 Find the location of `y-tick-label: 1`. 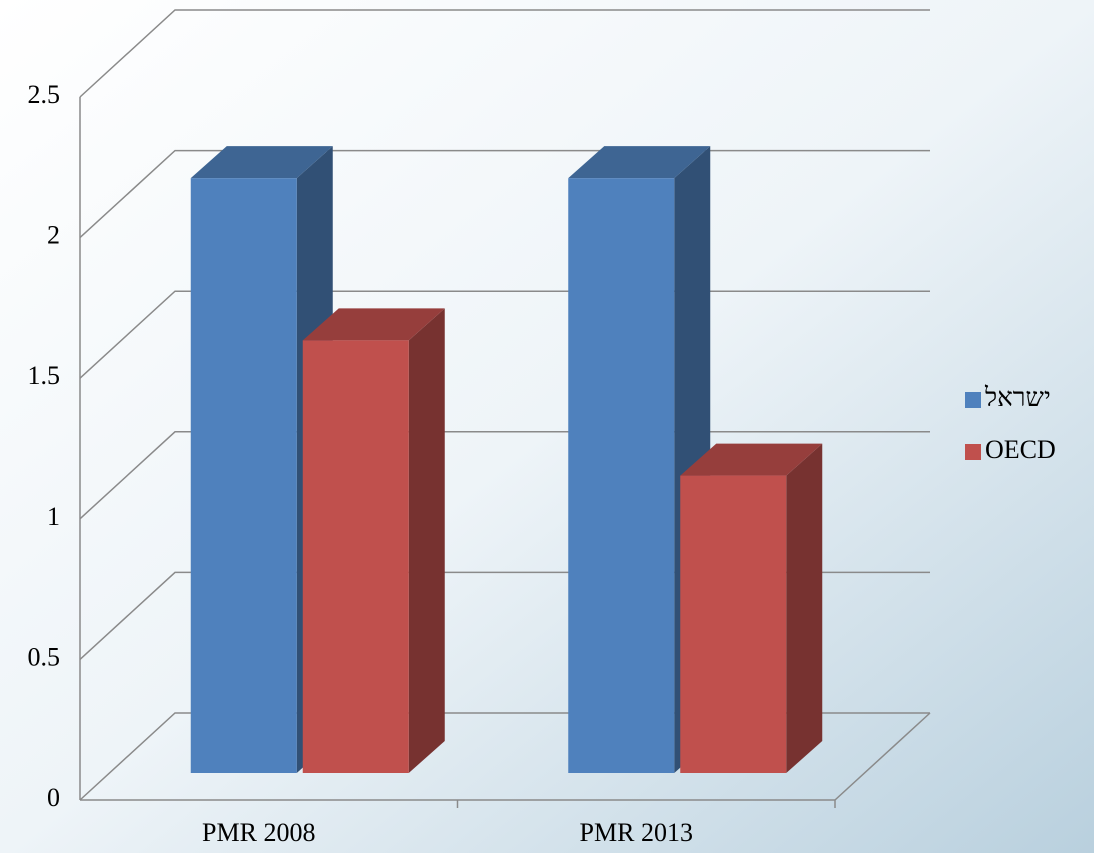

y-tick-label: 1 is located at coordinates (53, 516).